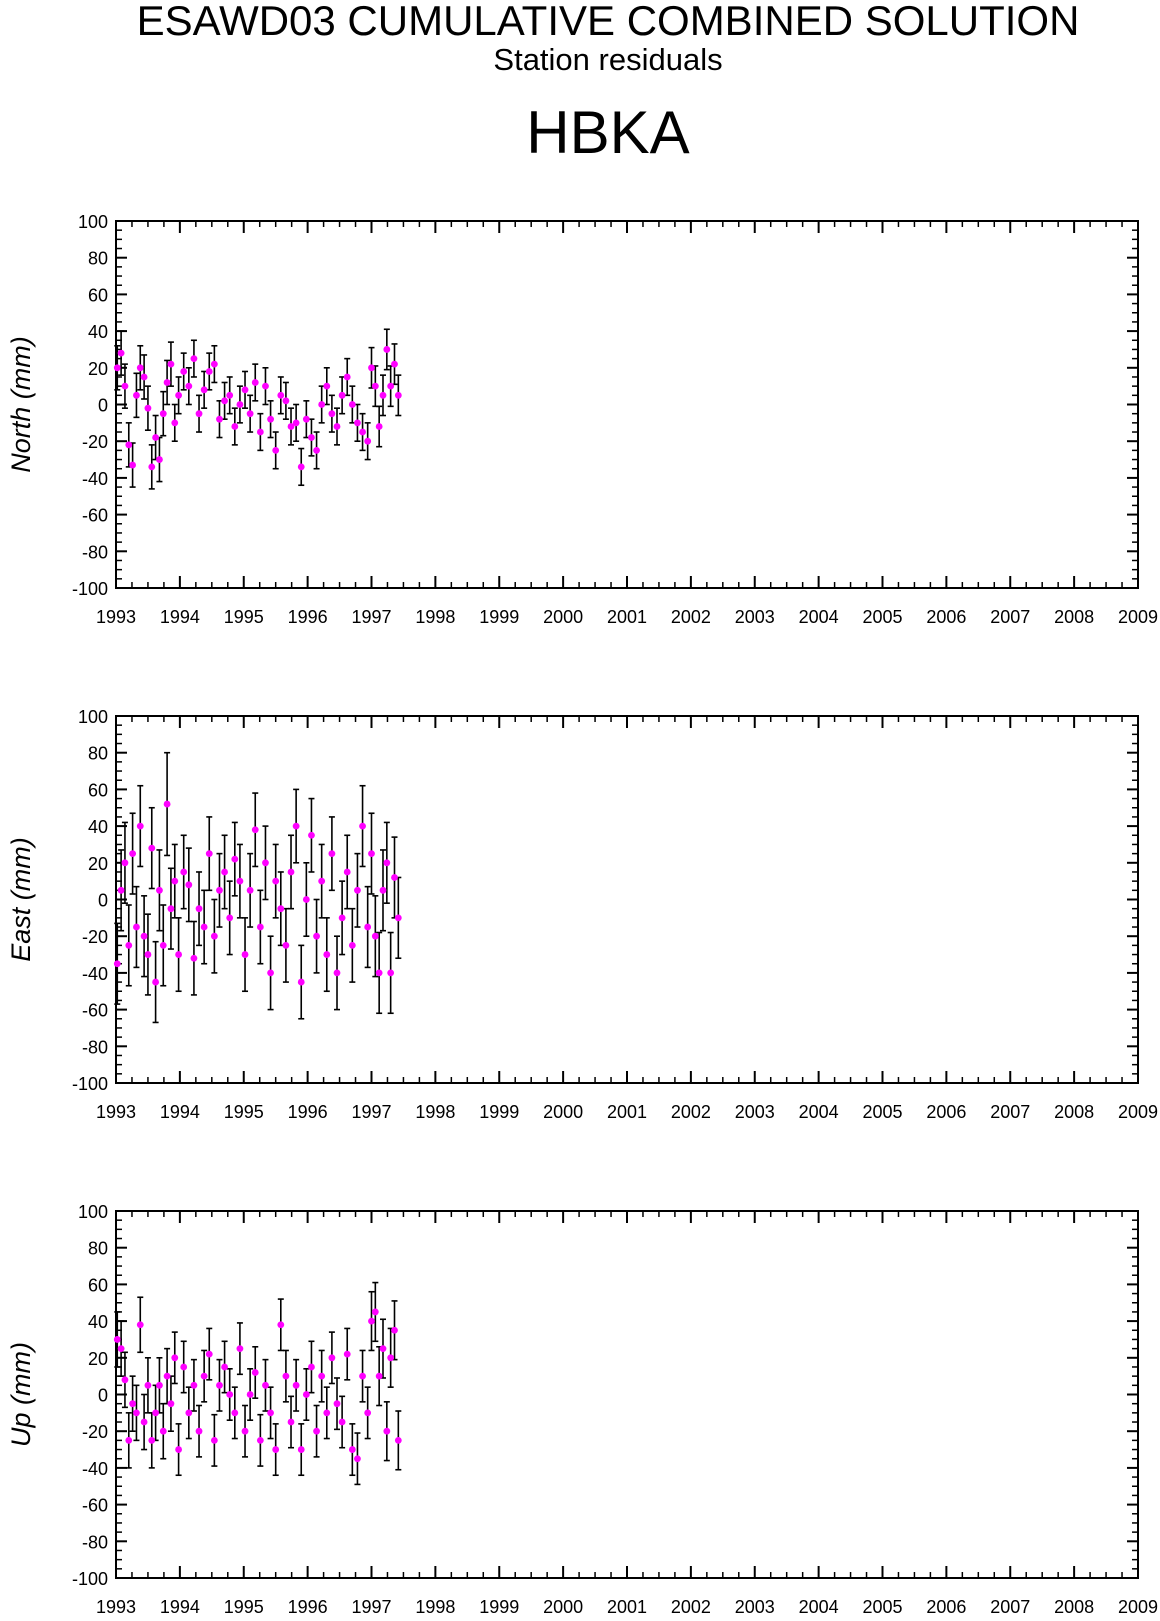  Describe the element at coordinates (95, 1542) in the screenshot. I see `up-y-tick-label: -80` at that location.